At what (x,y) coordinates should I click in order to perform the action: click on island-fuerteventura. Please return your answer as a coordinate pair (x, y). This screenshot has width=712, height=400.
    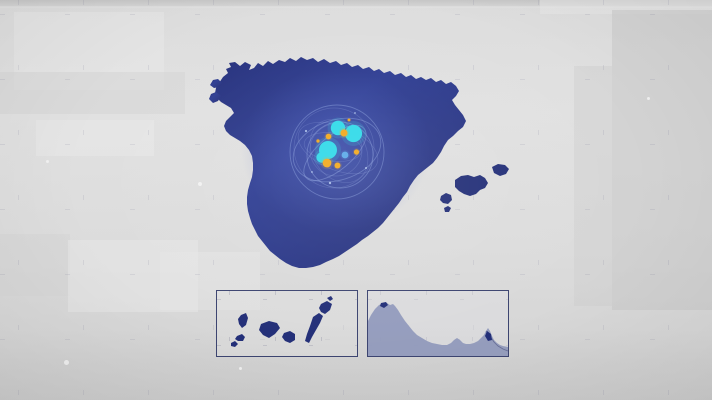
    Looking at the image, I should click on (314, 328).